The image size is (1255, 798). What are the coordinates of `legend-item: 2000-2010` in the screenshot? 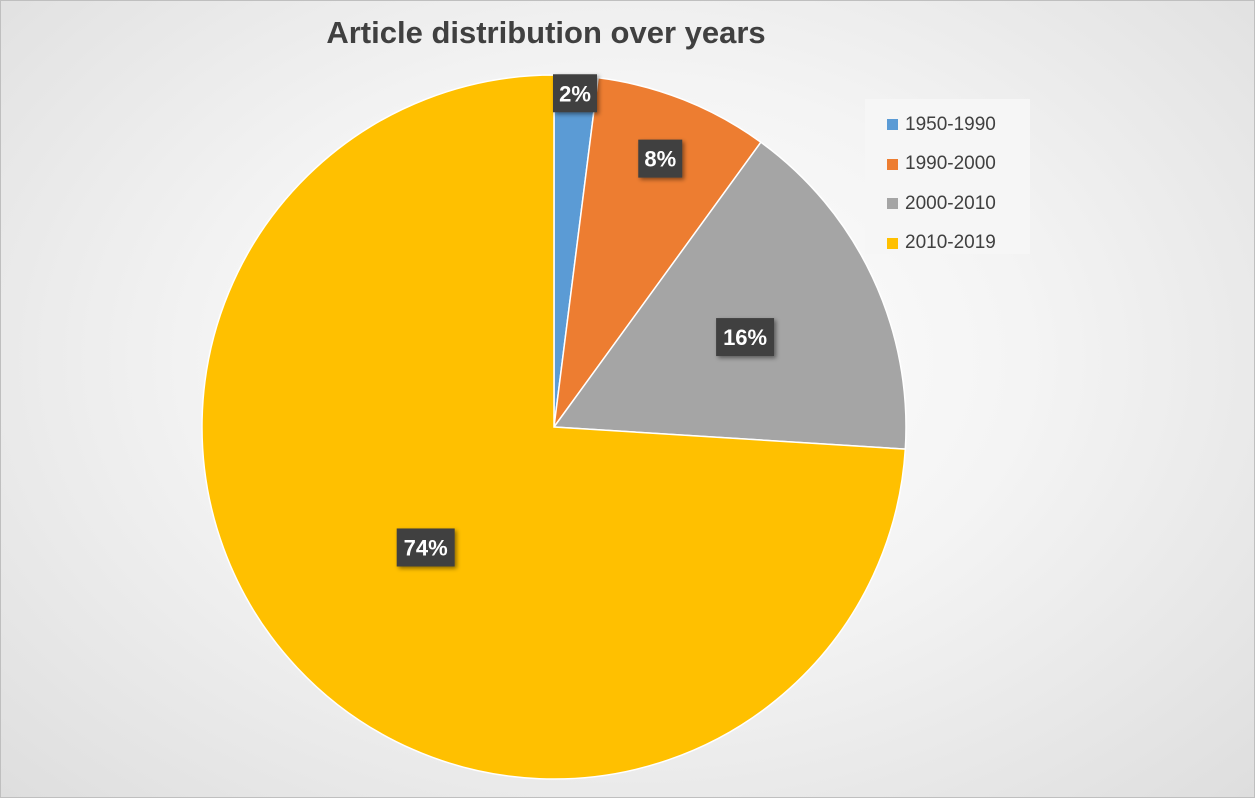 It's located at (947, 204).